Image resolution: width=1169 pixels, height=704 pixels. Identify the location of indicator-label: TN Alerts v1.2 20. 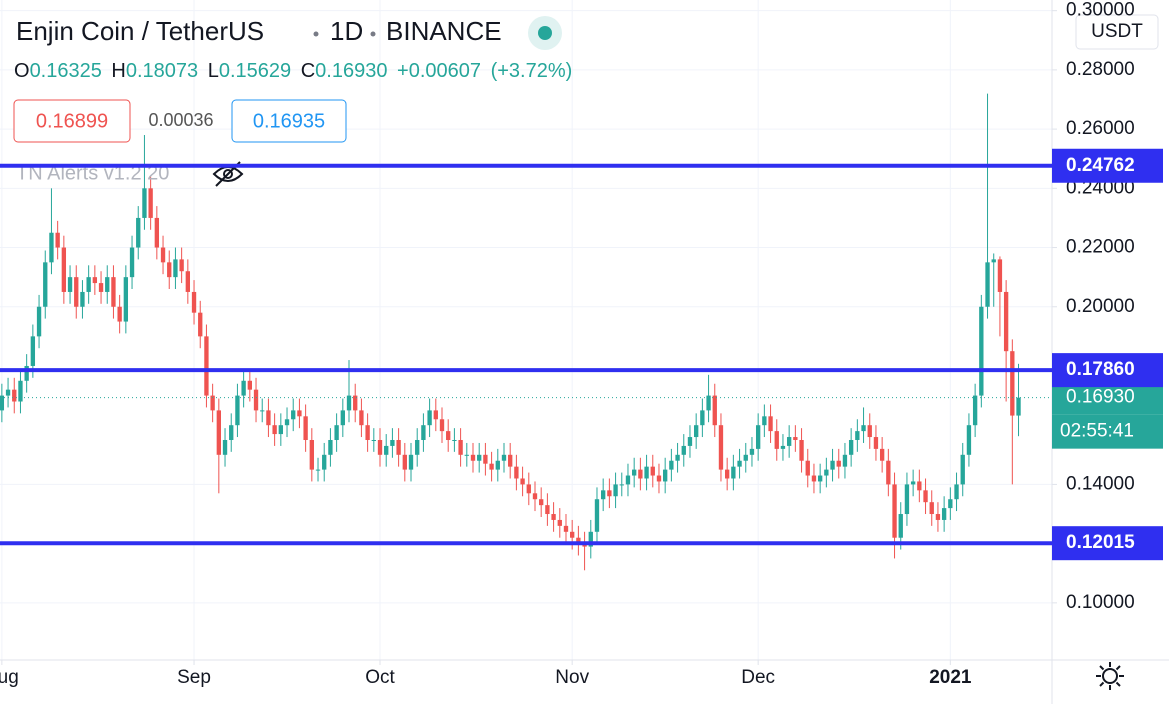
(92, 173).